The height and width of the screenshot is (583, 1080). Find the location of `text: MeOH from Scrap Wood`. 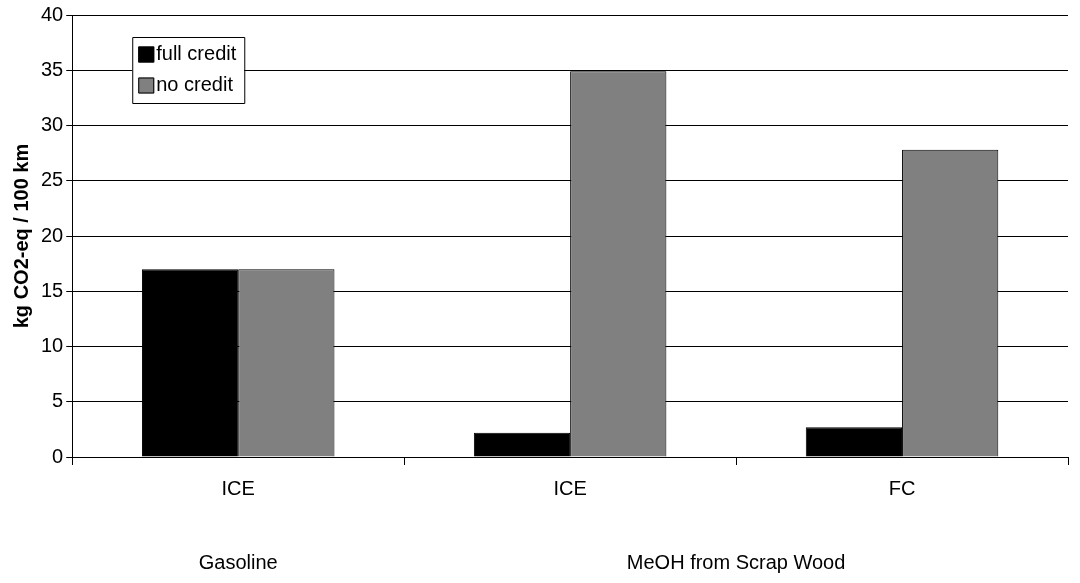

text: MeOH from Scrap Wood is located at coordinates (736, 561).